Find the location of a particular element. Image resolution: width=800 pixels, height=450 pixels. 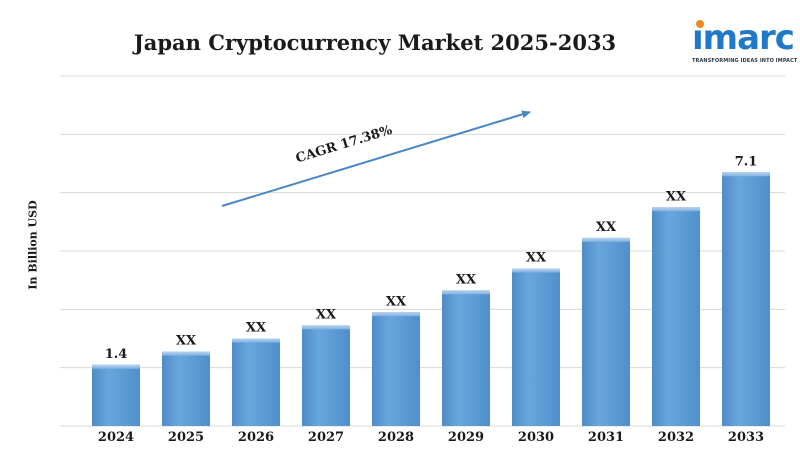

bar-2029 is located at coordinates (466, 358).